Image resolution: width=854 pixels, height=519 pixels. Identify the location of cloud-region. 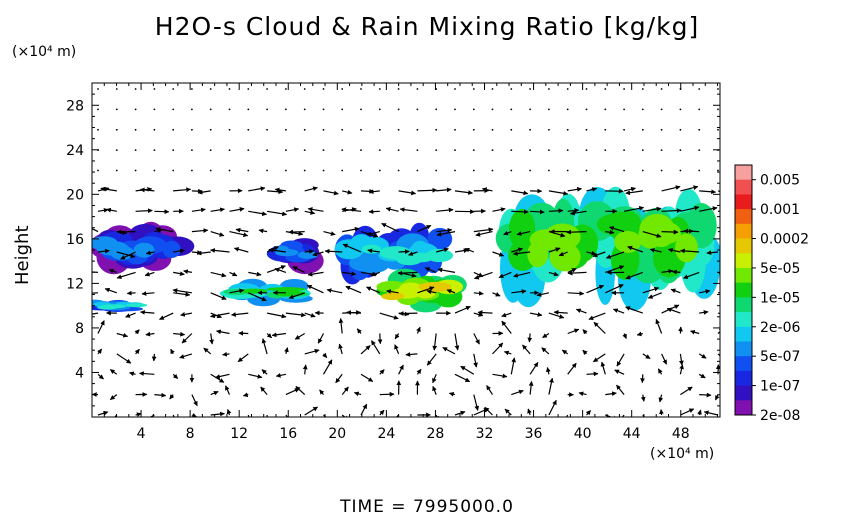
(607, 248).